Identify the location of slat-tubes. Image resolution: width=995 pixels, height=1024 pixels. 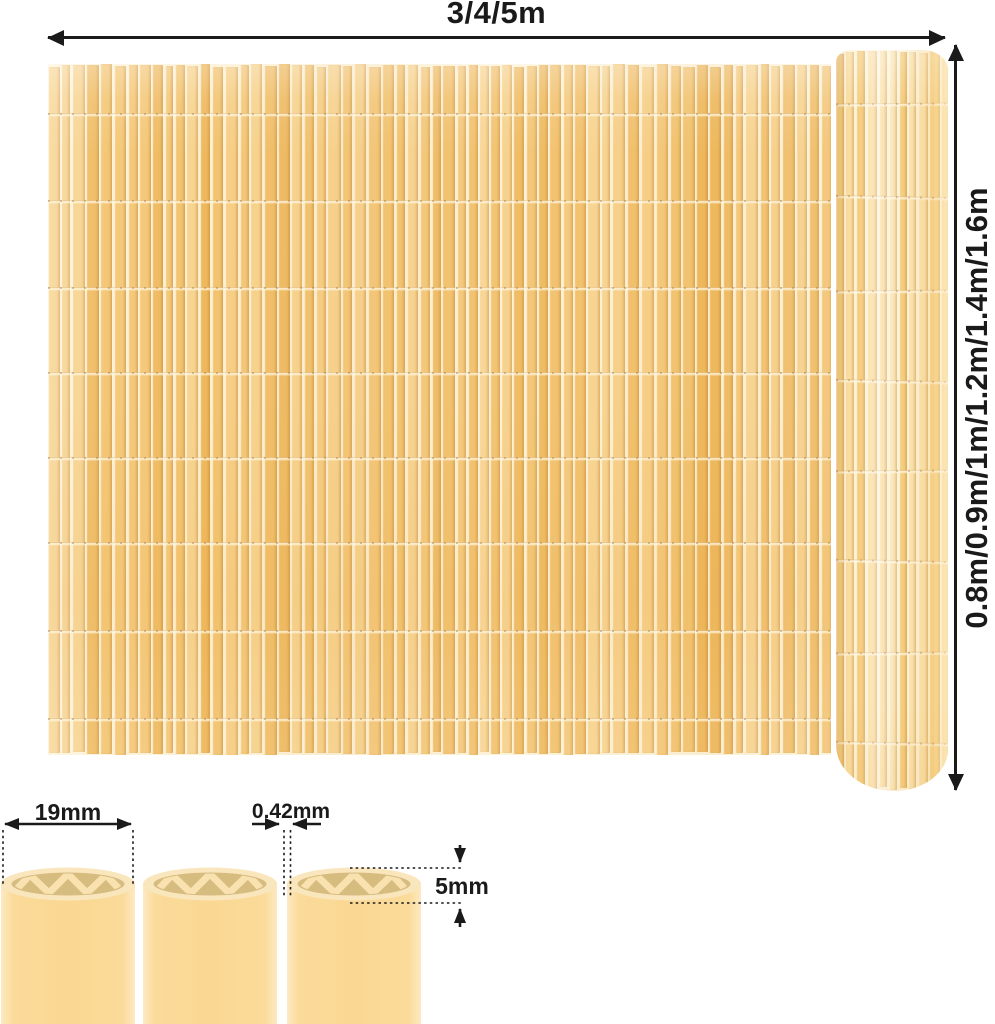
(211, 945).